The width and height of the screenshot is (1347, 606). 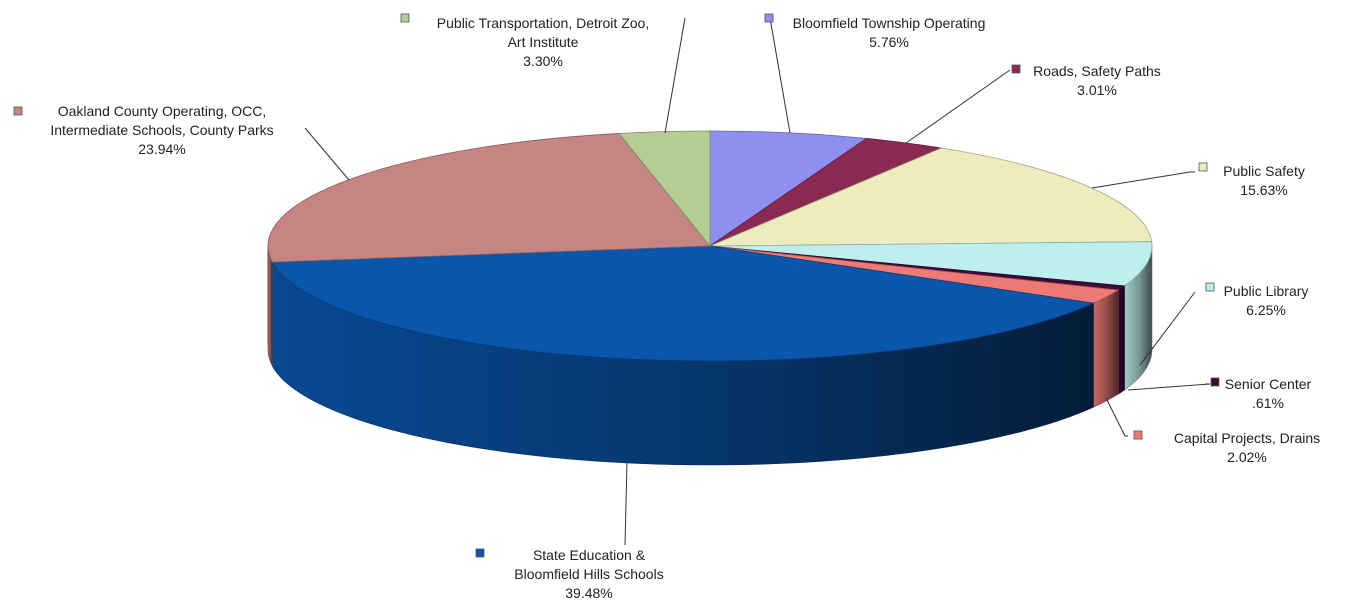 What do you see at coordinates (1097, 71) in the screenshot?
I see `slice-name-label: Roads, Safety Paths` at bounding box center [1097, 71].